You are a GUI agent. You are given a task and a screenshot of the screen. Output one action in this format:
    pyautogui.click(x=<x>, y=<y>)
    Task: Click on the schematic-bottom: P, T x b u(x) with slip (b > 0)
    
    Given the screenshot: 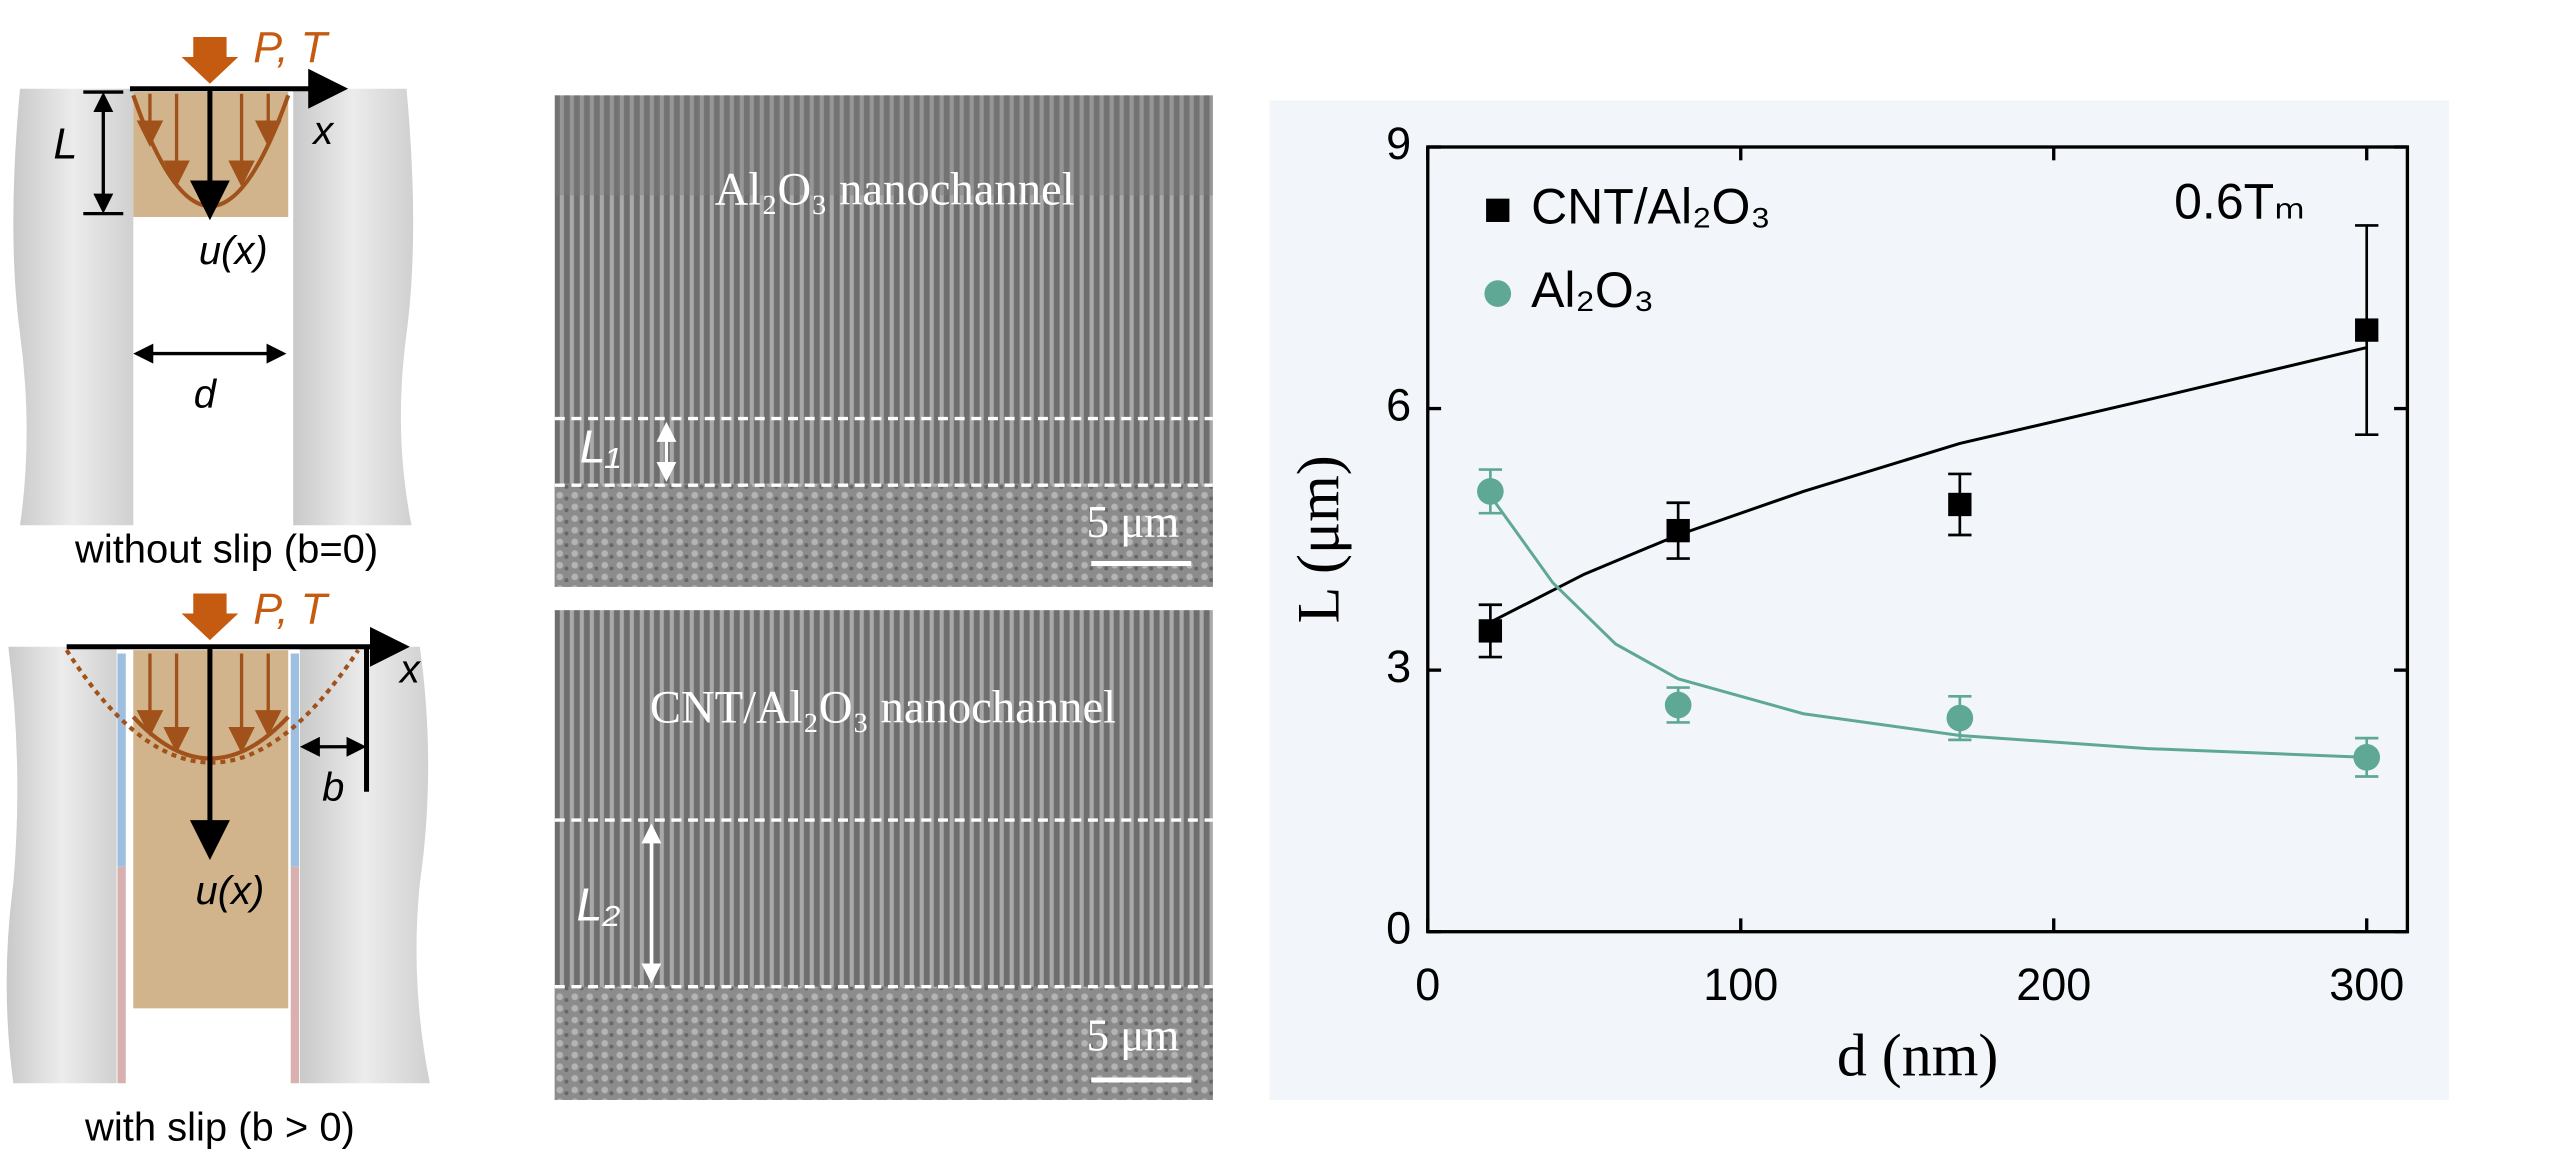 What is the action you would take?
    pyautogui.click(x=218, y=867)
    